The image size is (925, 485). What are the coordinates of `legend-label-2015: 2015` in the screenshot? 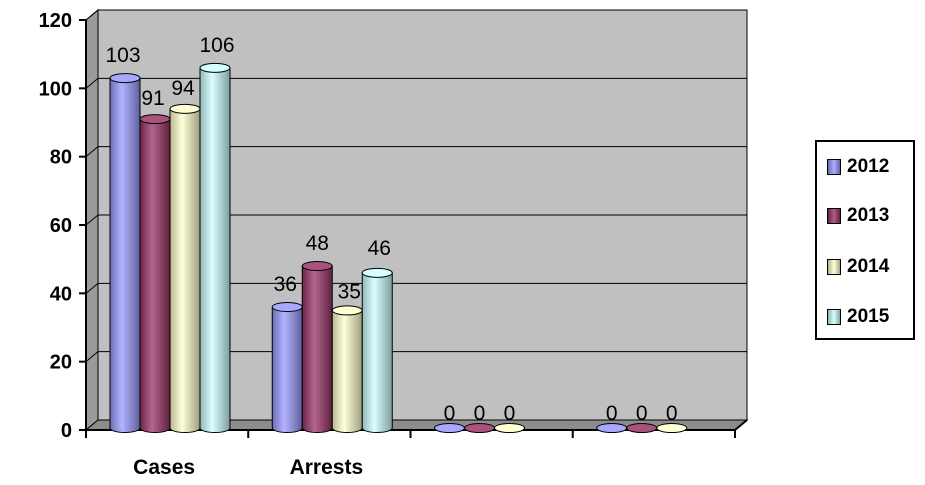 It's located at (868, 316).